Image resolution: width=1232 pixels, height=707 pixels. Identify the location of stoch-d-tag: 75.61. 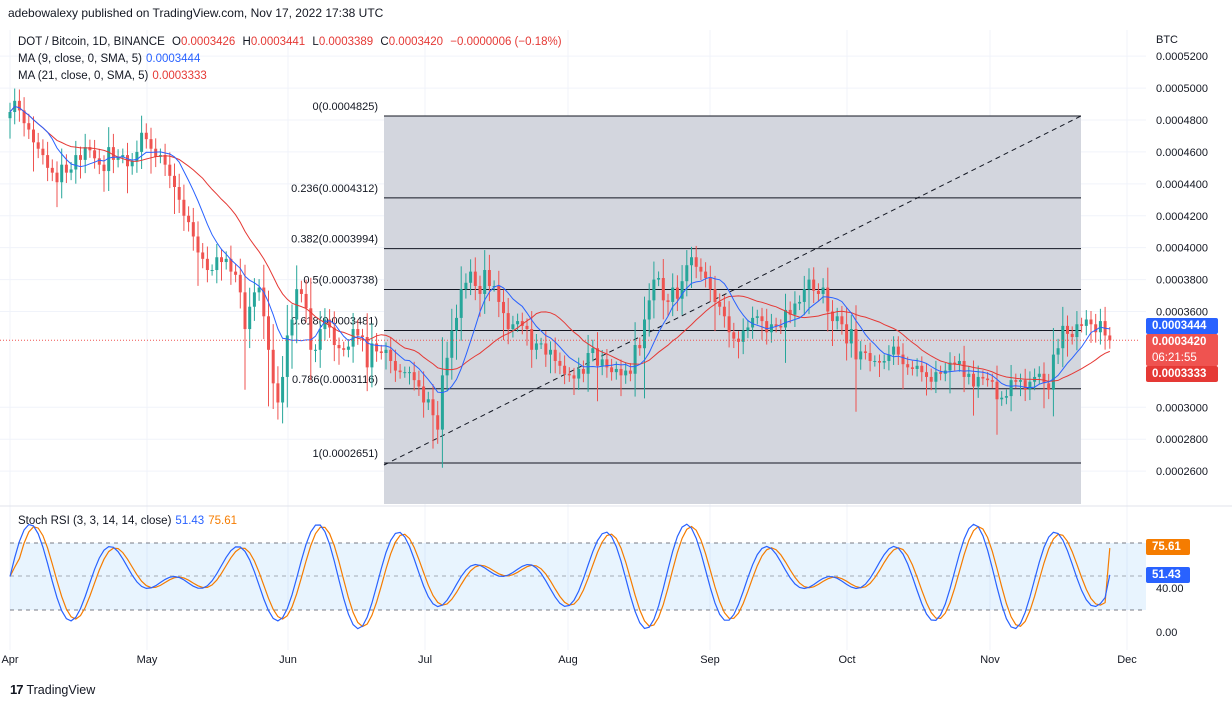
(1168, 547).